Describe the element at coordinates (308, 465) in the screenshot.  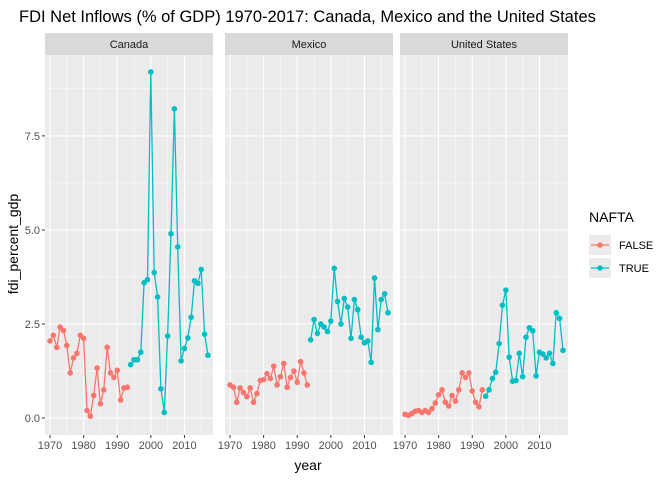
I see `x-axis-label: year` at that location.